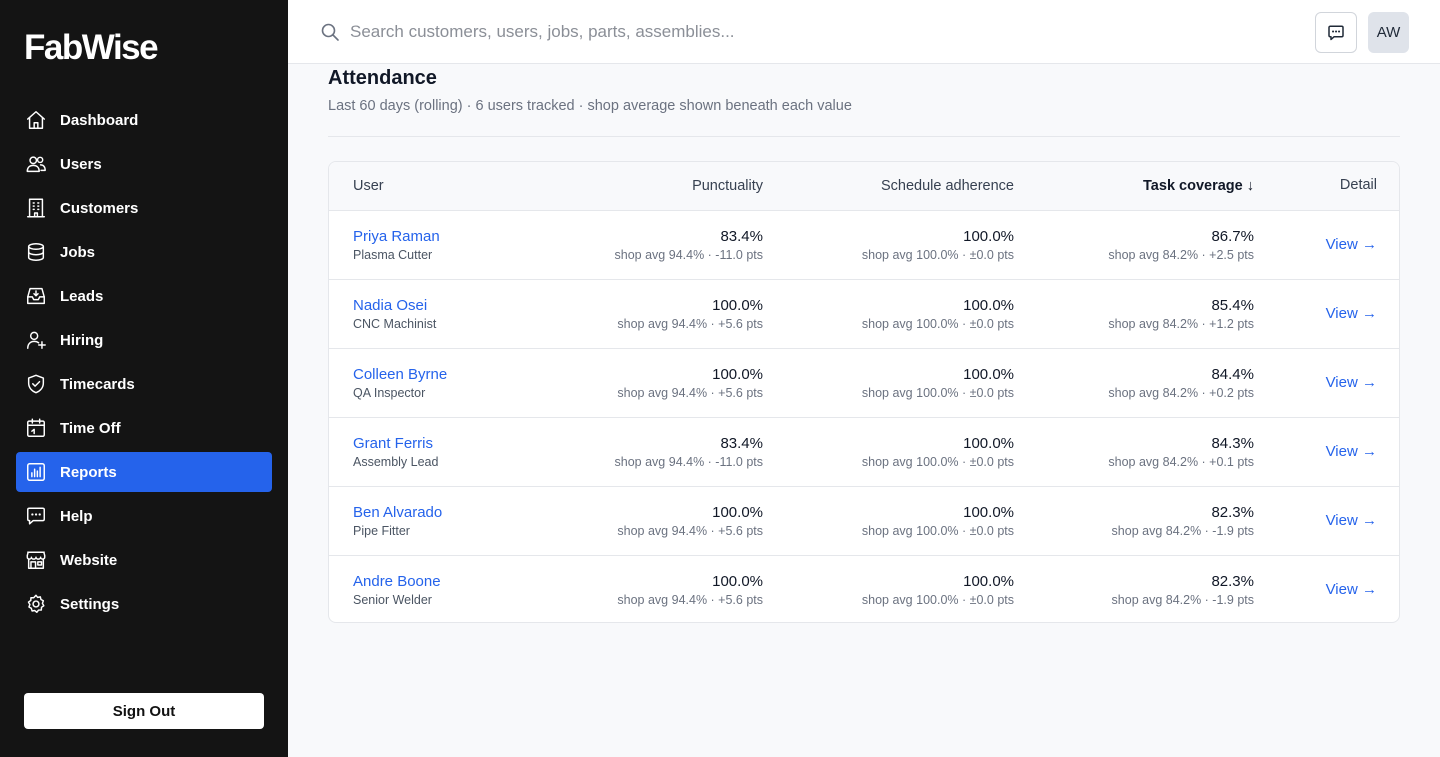  I want to click on sidebar-item-customers: Customers, so click(144, 208).